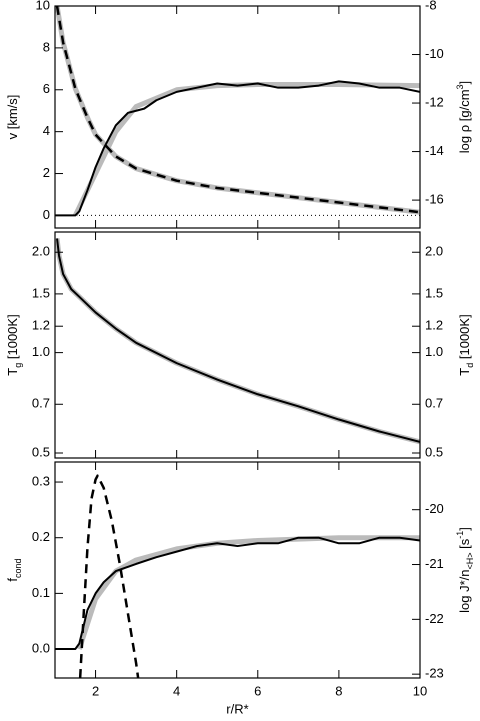  I want to click on y2-tick-label: -22, so click(434, 618).